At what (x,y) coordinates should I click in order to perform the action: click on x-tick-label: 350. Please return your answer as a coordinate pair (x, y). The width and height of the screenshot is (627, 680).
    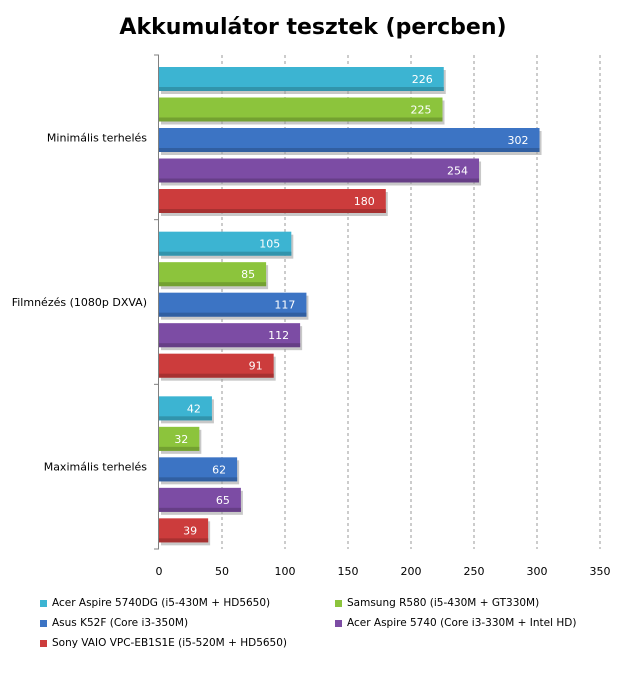
    Looking at the image, I should click on (600, 571).